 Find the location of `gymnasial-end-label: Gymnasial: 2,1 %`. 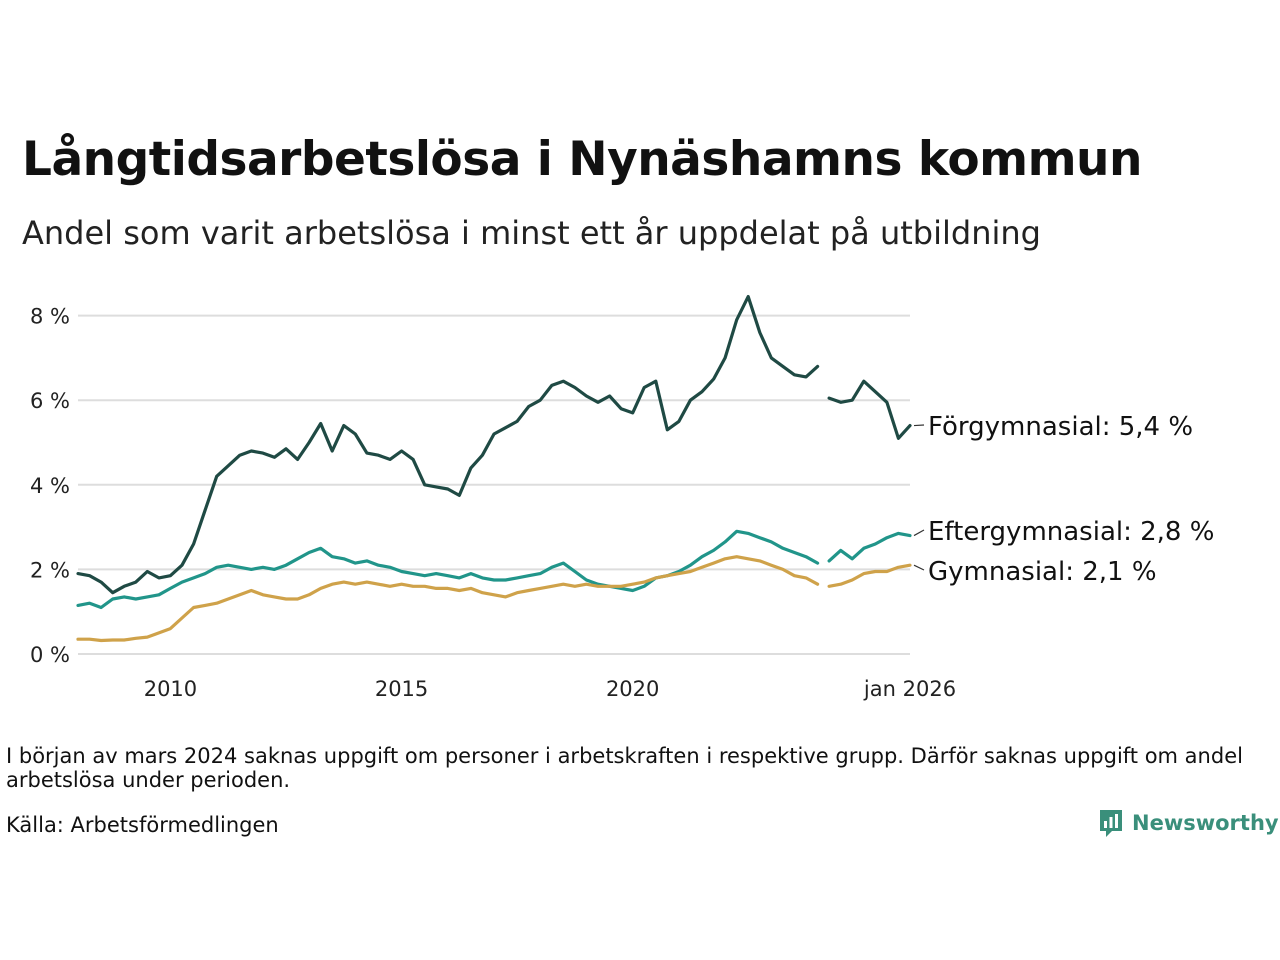

gymnasial-end-label: Gymnasial: 2,1 % is located at coordinates (1042, 572).